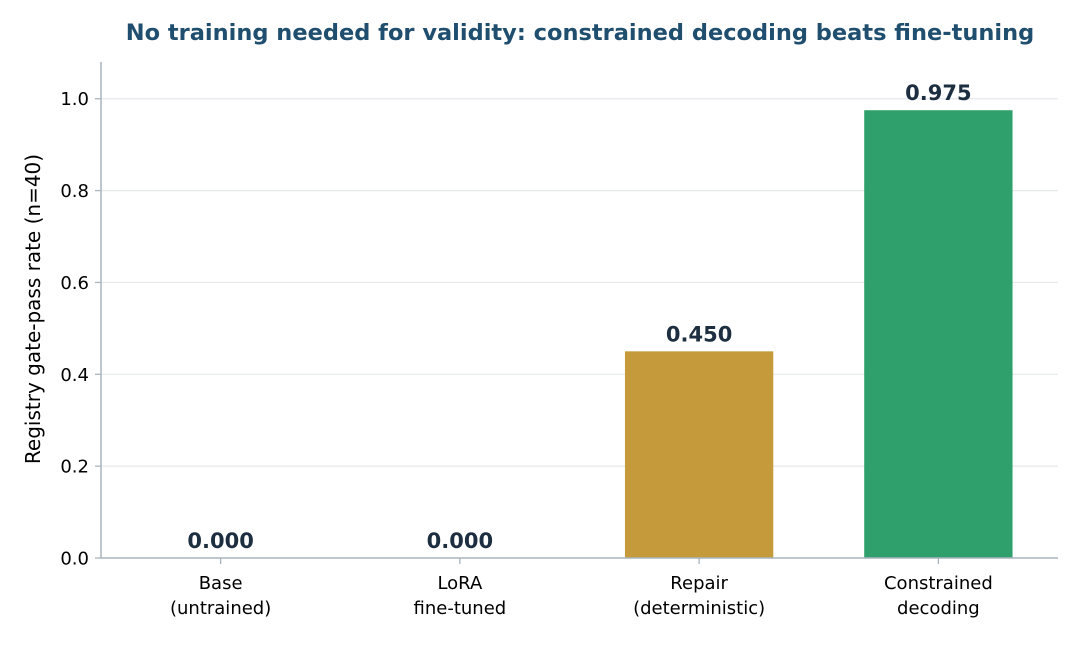 Image resolution: width=1080 pixels, height=649 pixels. I want to click on x-tick-label: LoRA, so click(460, 583).